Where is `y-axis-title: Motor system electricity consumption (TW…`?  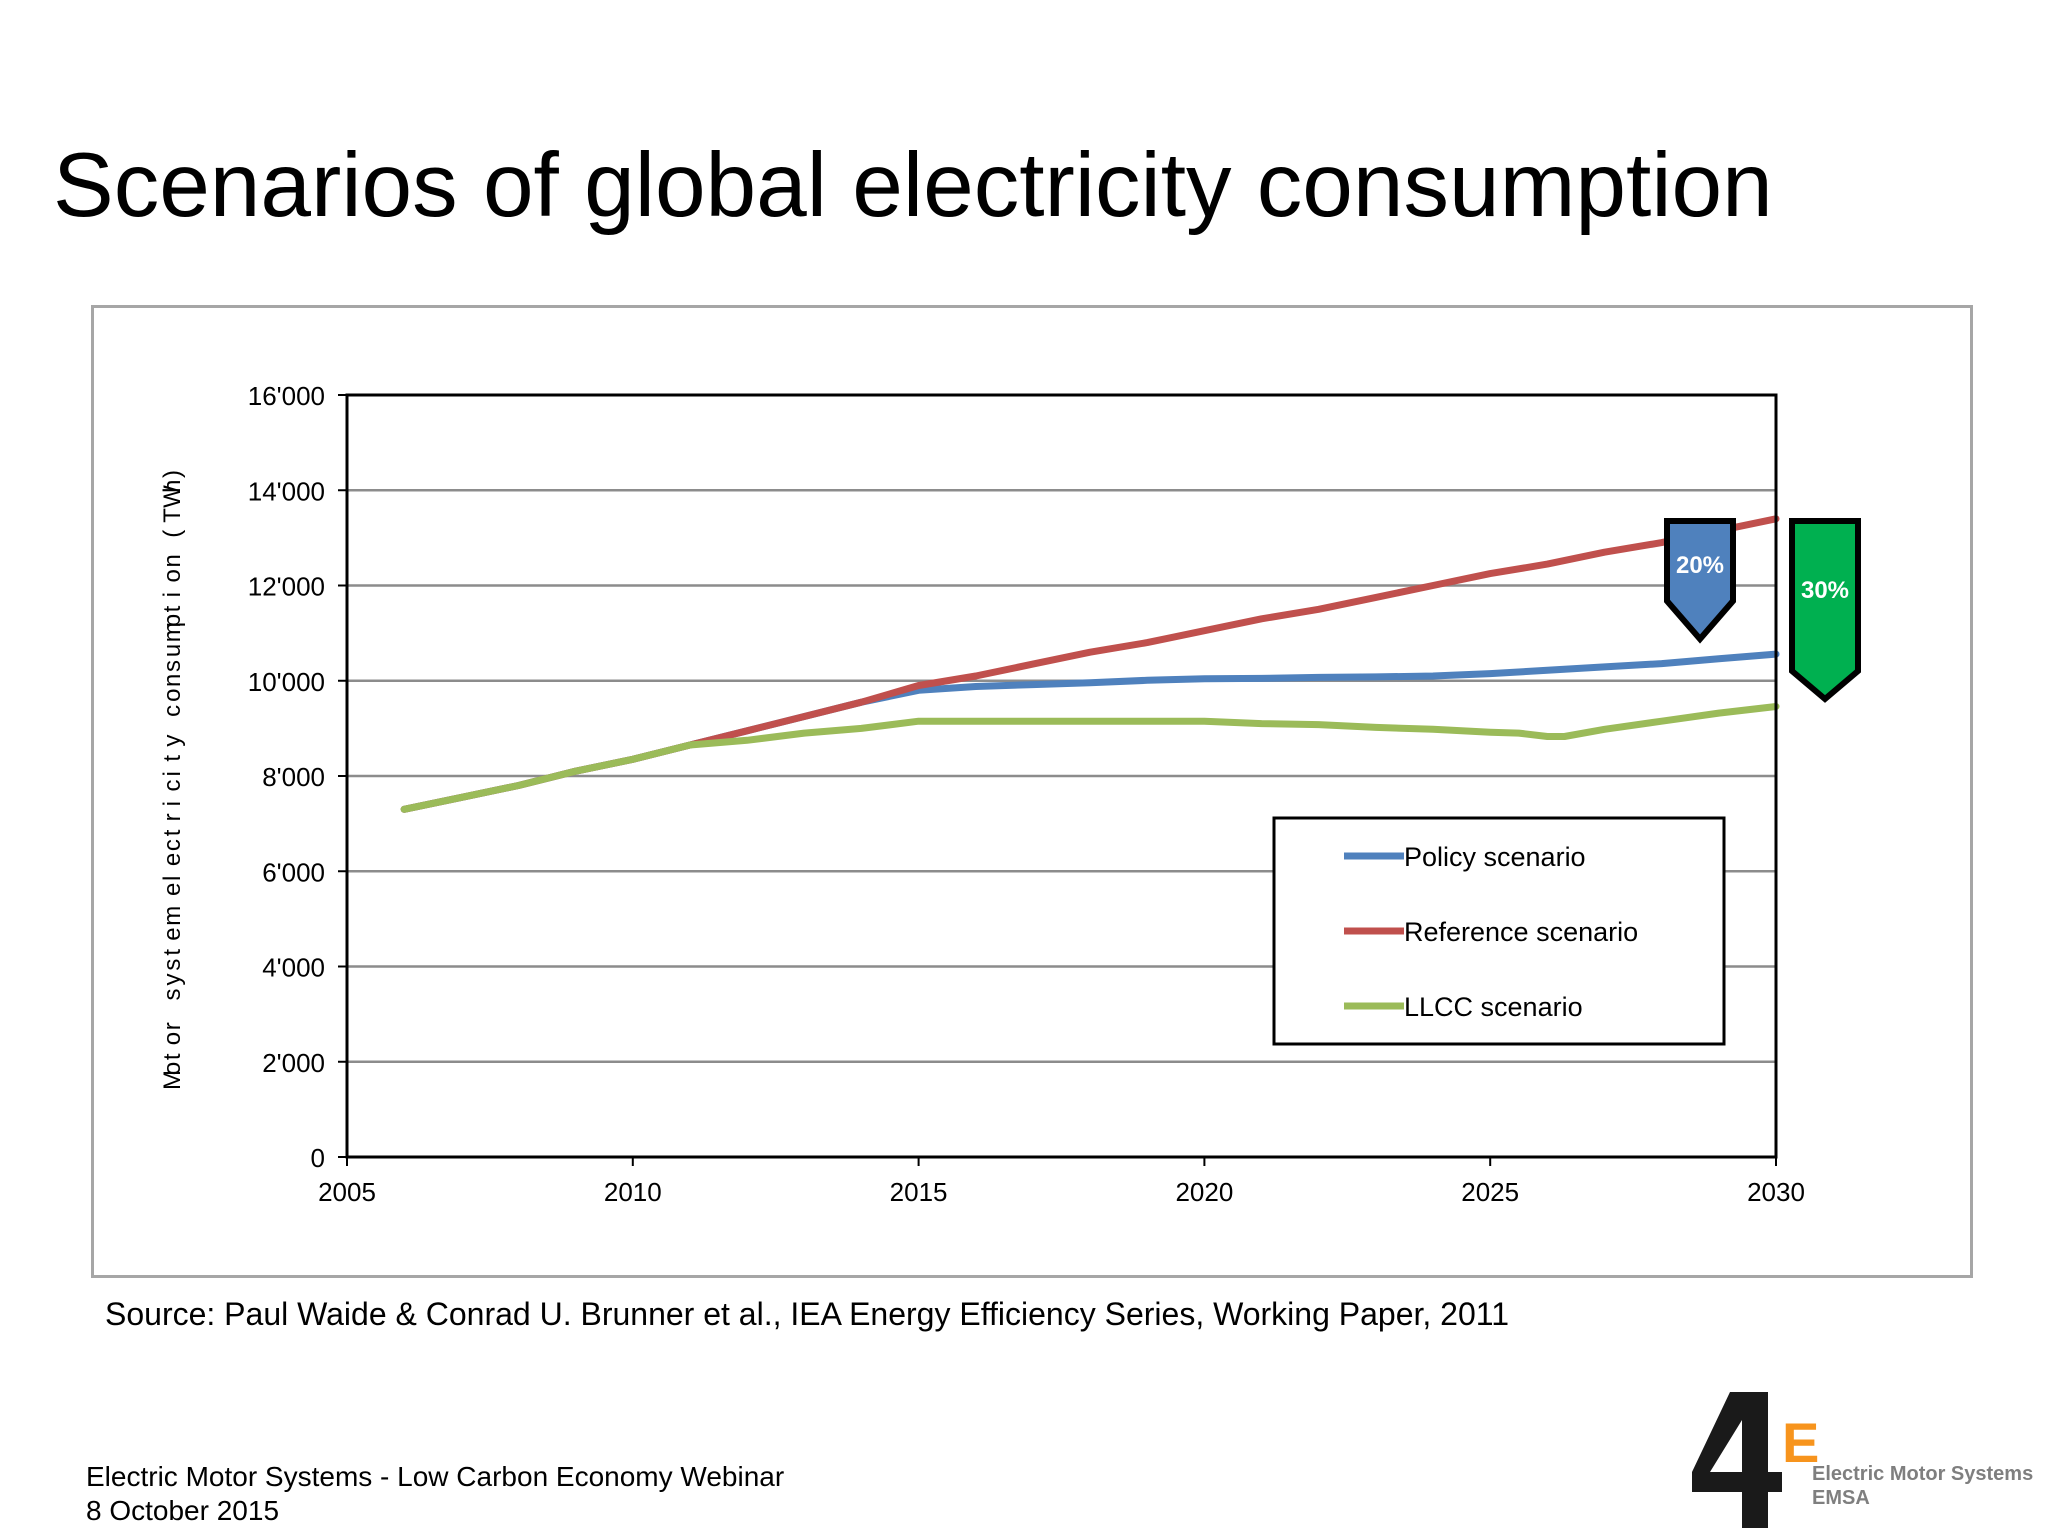
y-axis-title: Motor system electricity consumption (TW… is located at coordinates (172, 780).